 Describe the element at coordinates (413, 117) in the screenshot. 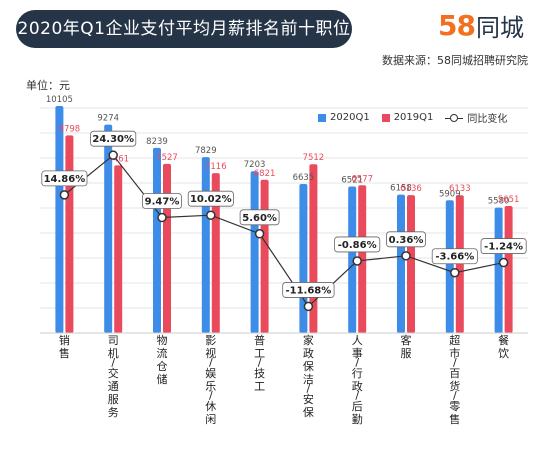

I see `legend-label-2019: 2019Q1` at that location.